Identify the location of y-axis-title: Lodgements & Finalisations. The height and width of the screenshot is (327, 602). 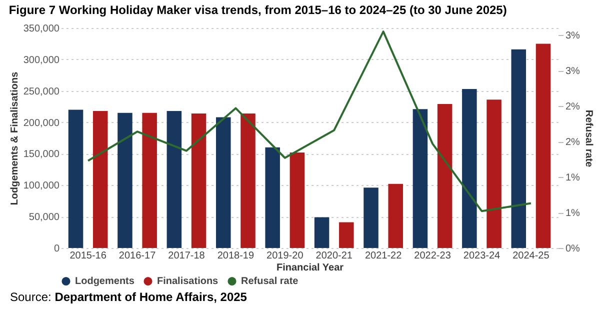
(14, 138).